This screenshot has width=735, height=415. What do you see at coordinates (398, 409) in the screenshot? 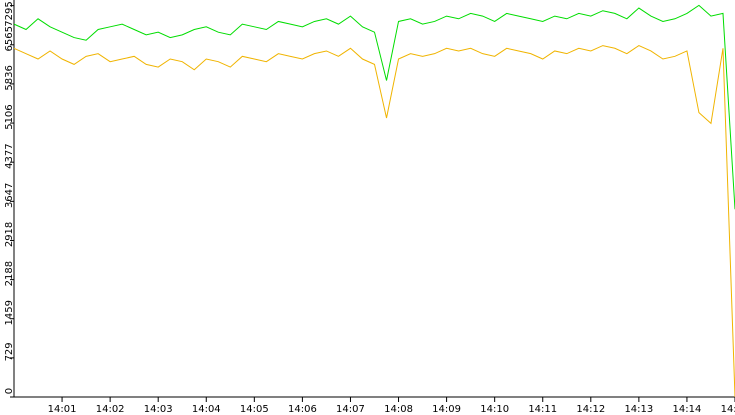
I see `x-tick-label: 14:08` at bounding box center [398, 409].